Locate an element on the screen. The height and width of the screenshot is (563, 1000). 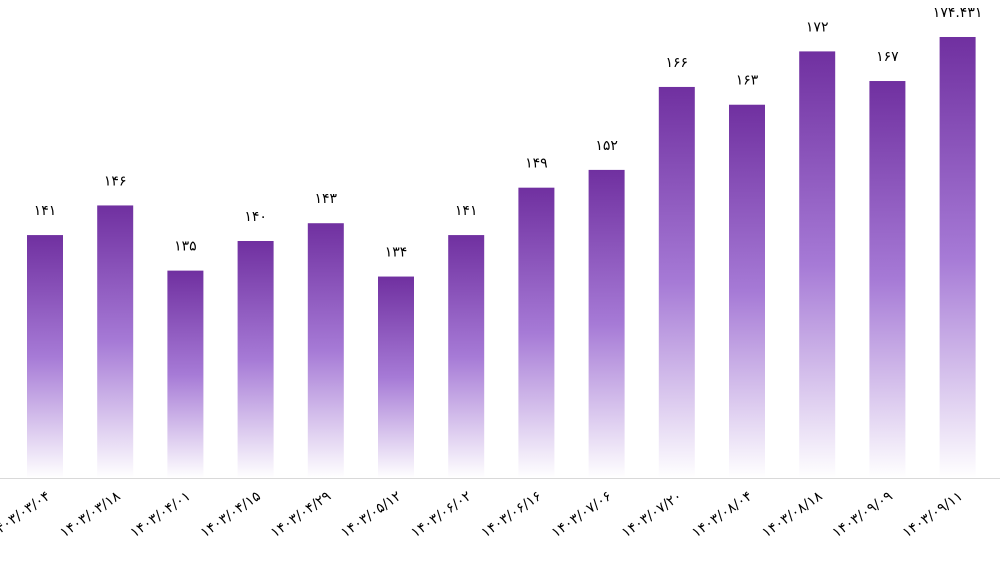
x-tick-label: ۱۴۰۳/۰۶/۰۲ is located at coordinates (441, 514).